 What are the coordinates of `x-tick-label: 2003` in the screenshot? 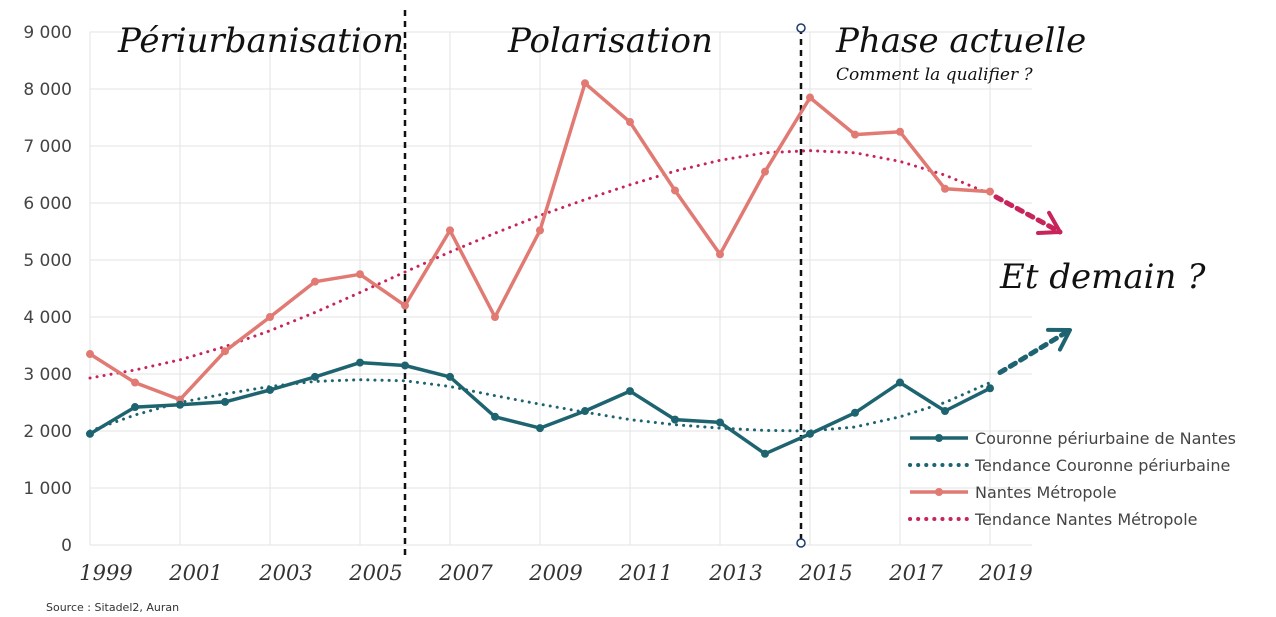 It's located at (285, 573).